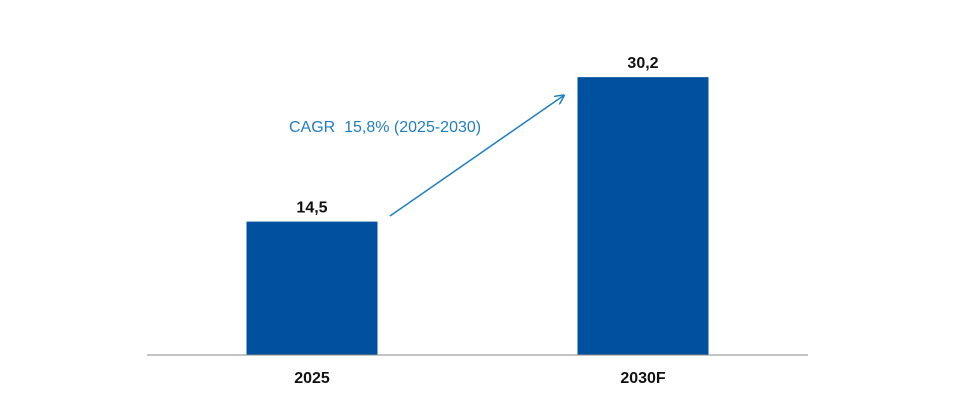 The image size is (960, 400). Describe the element at coordinates (476, 156) in the screenshot. I see `cagr-arrow` at that location.